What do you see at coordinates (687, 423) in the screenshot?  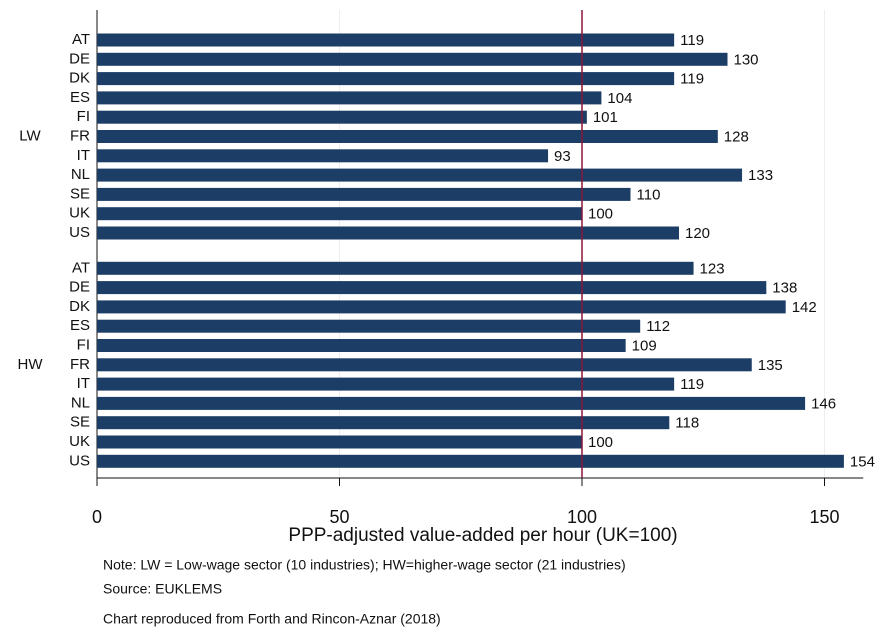 I see `value-label: 118` at bounding box center [687, 423].